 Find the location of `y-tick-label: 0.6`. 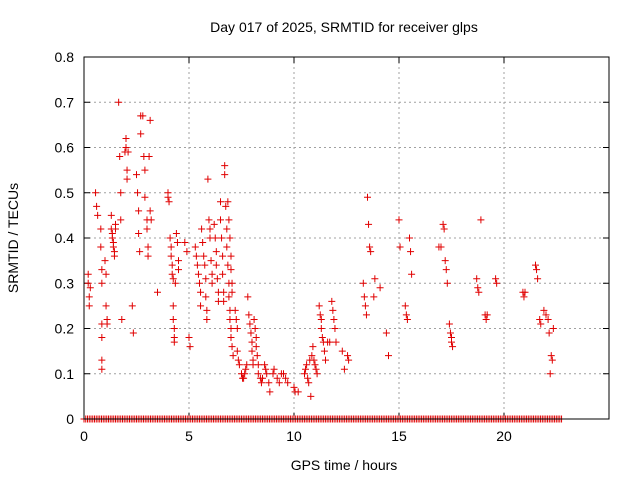

y-tick-label: 0.6 is located at coordinates (65, 148).